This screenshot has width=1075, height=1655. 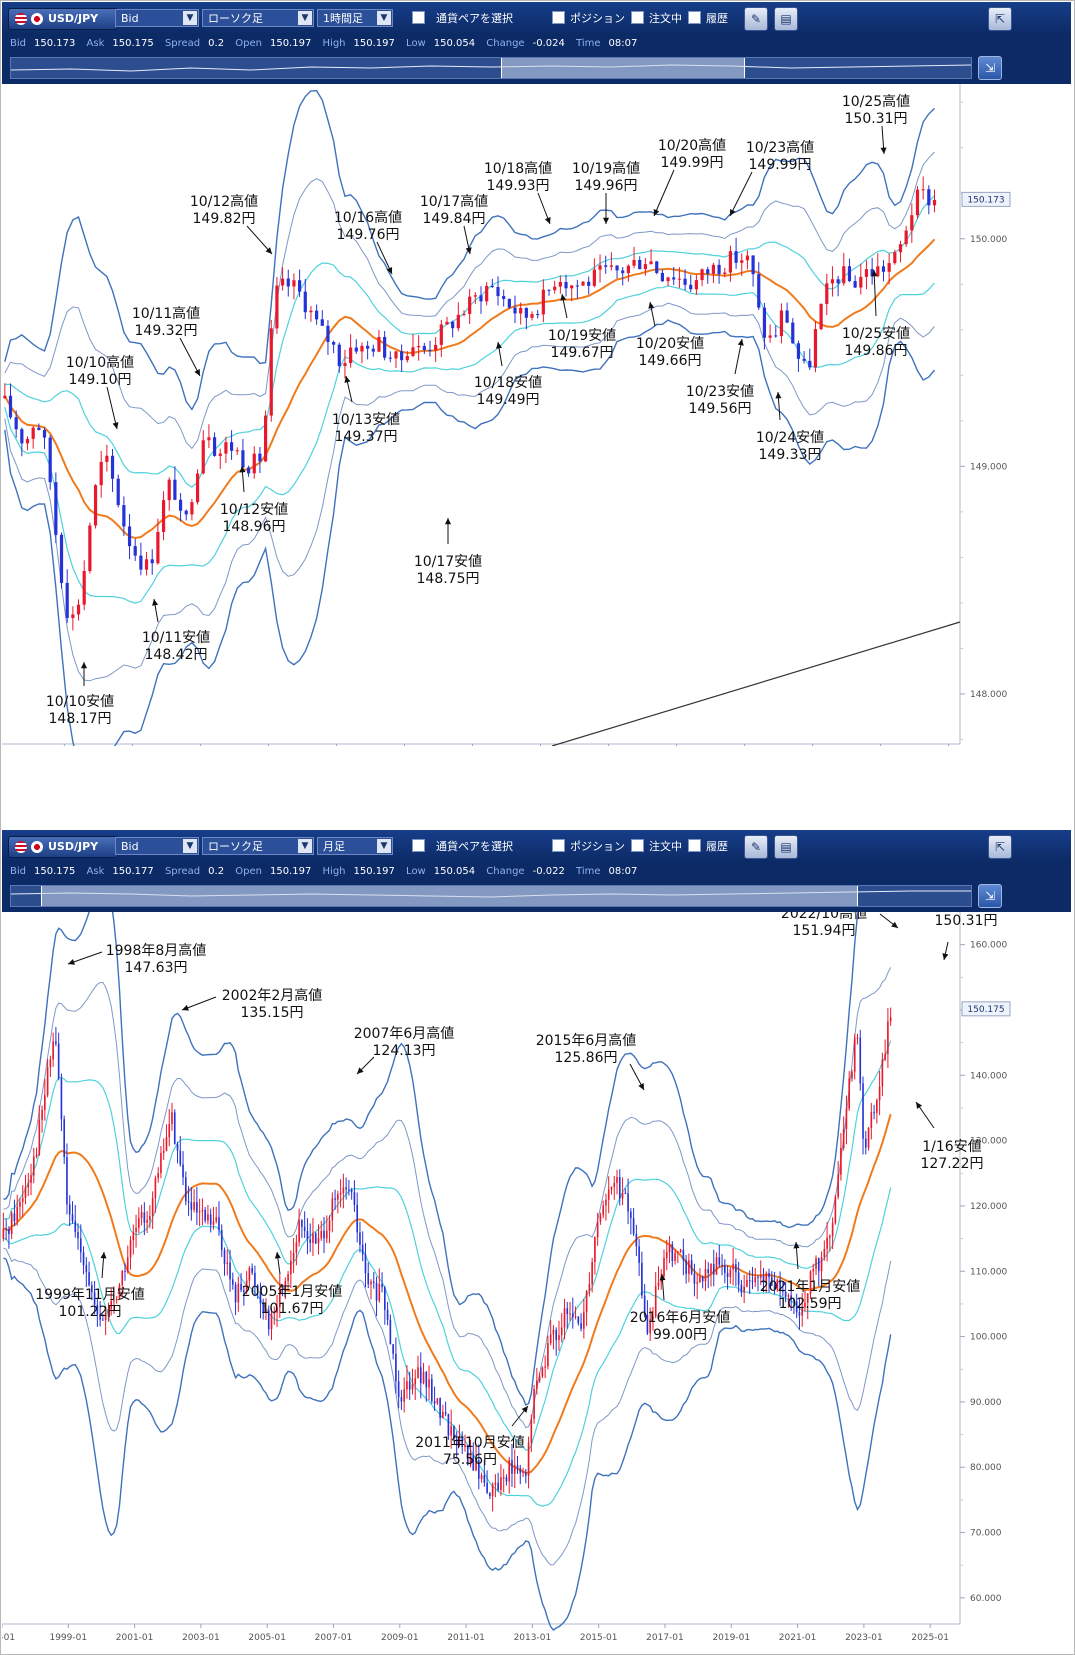 What do you see at coordinates (248, 43) in the screenshot?
I see `info-label: Open` at bounding box center [248, 43].